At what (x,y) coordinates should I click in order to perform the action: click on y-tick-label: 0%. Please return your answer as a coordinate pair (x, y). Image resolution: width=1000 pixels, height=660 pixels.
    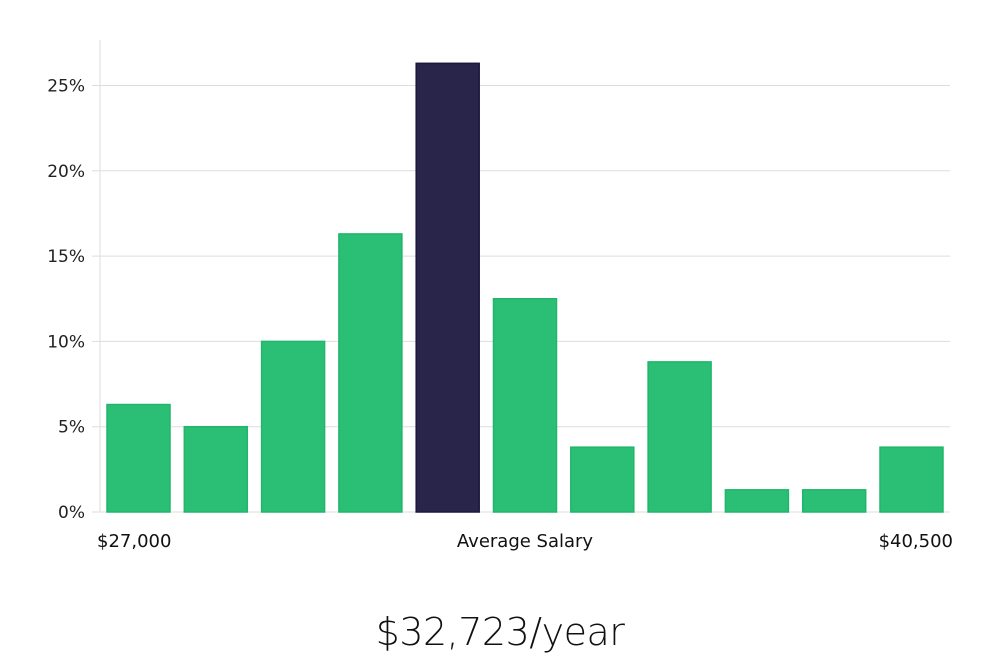
    Looking at the image, I should click on (71, 513).